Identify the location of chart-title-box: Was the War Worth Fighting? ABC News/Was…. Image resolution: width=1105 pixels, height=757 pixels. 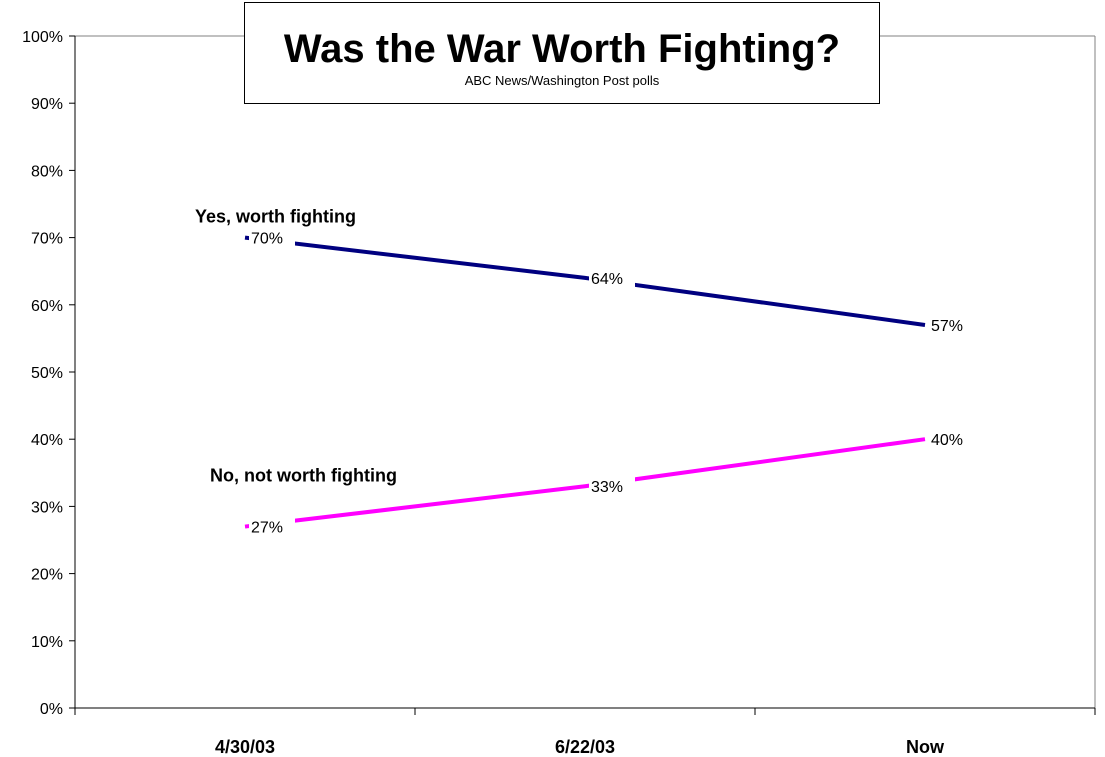
(562, 53).